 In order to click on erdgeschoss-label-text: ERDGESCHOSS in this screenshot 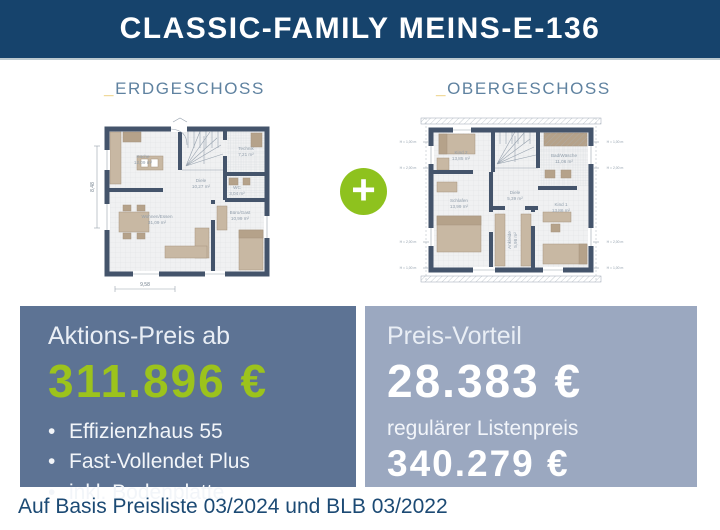, I will do `click(190, 88)`.